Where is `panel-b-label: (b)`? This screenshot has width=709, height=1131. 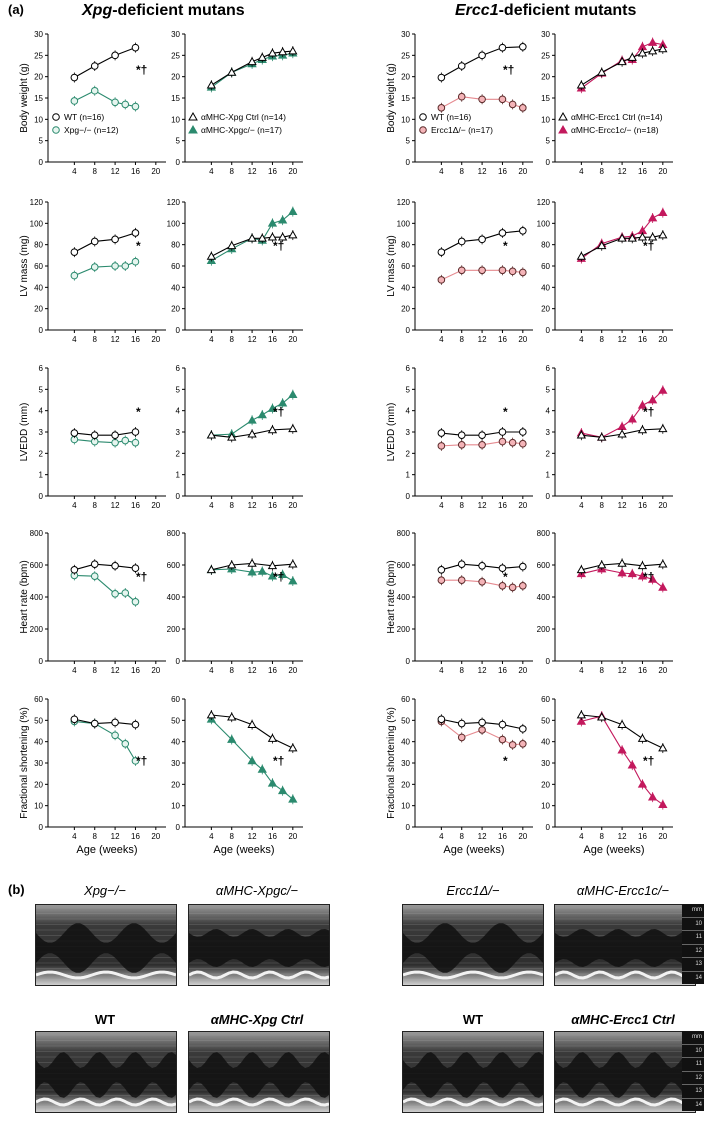
panel-b-label: (b) is located at coordinates (16, 889).